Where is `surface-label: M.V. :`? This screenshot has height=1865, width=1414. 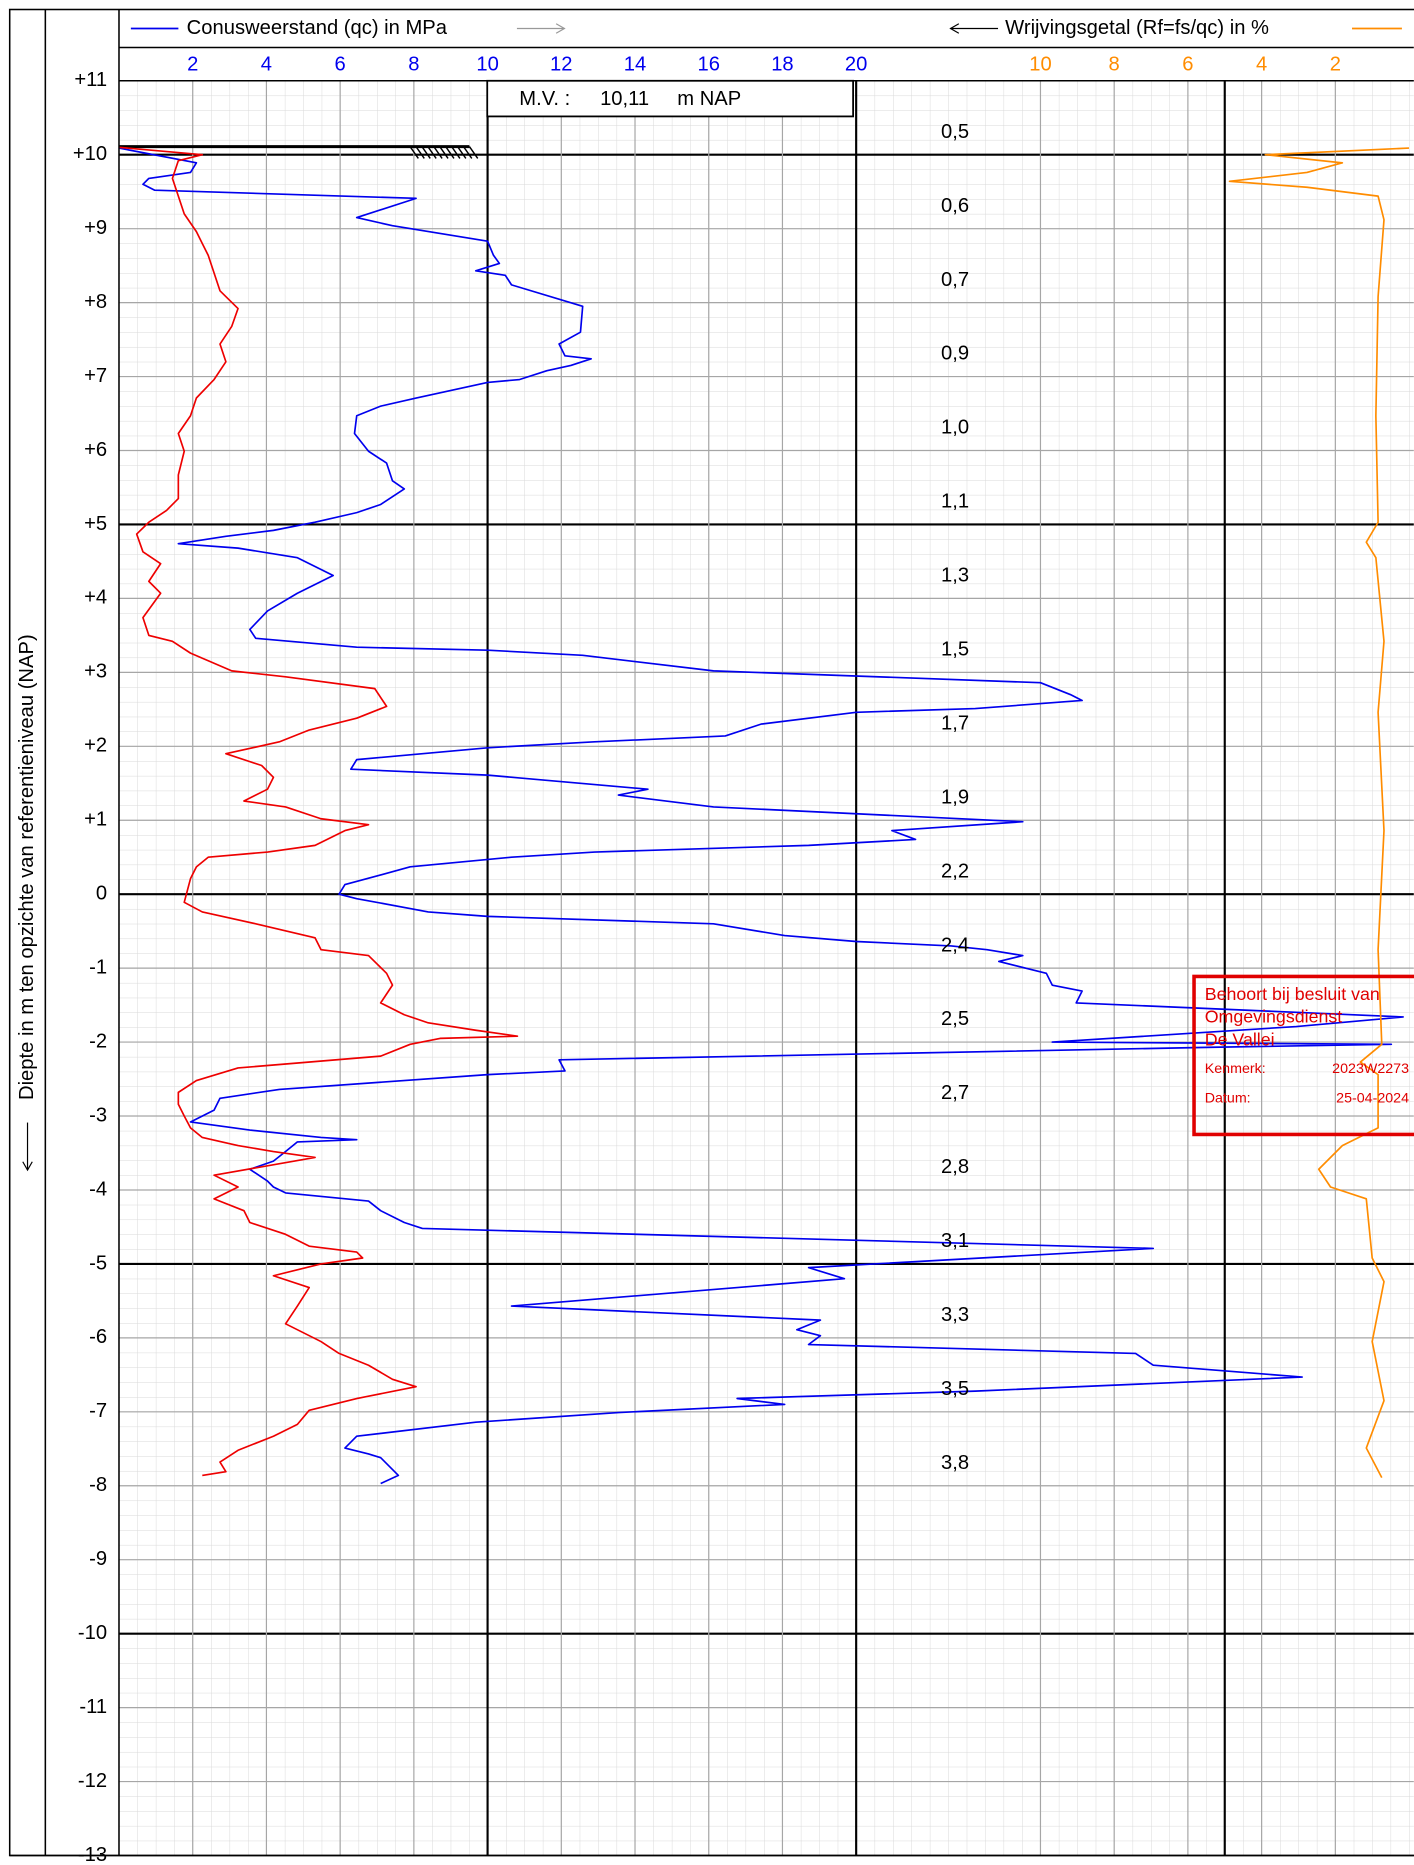
surface-label: M.V. : is located at coordinates (544, 99).